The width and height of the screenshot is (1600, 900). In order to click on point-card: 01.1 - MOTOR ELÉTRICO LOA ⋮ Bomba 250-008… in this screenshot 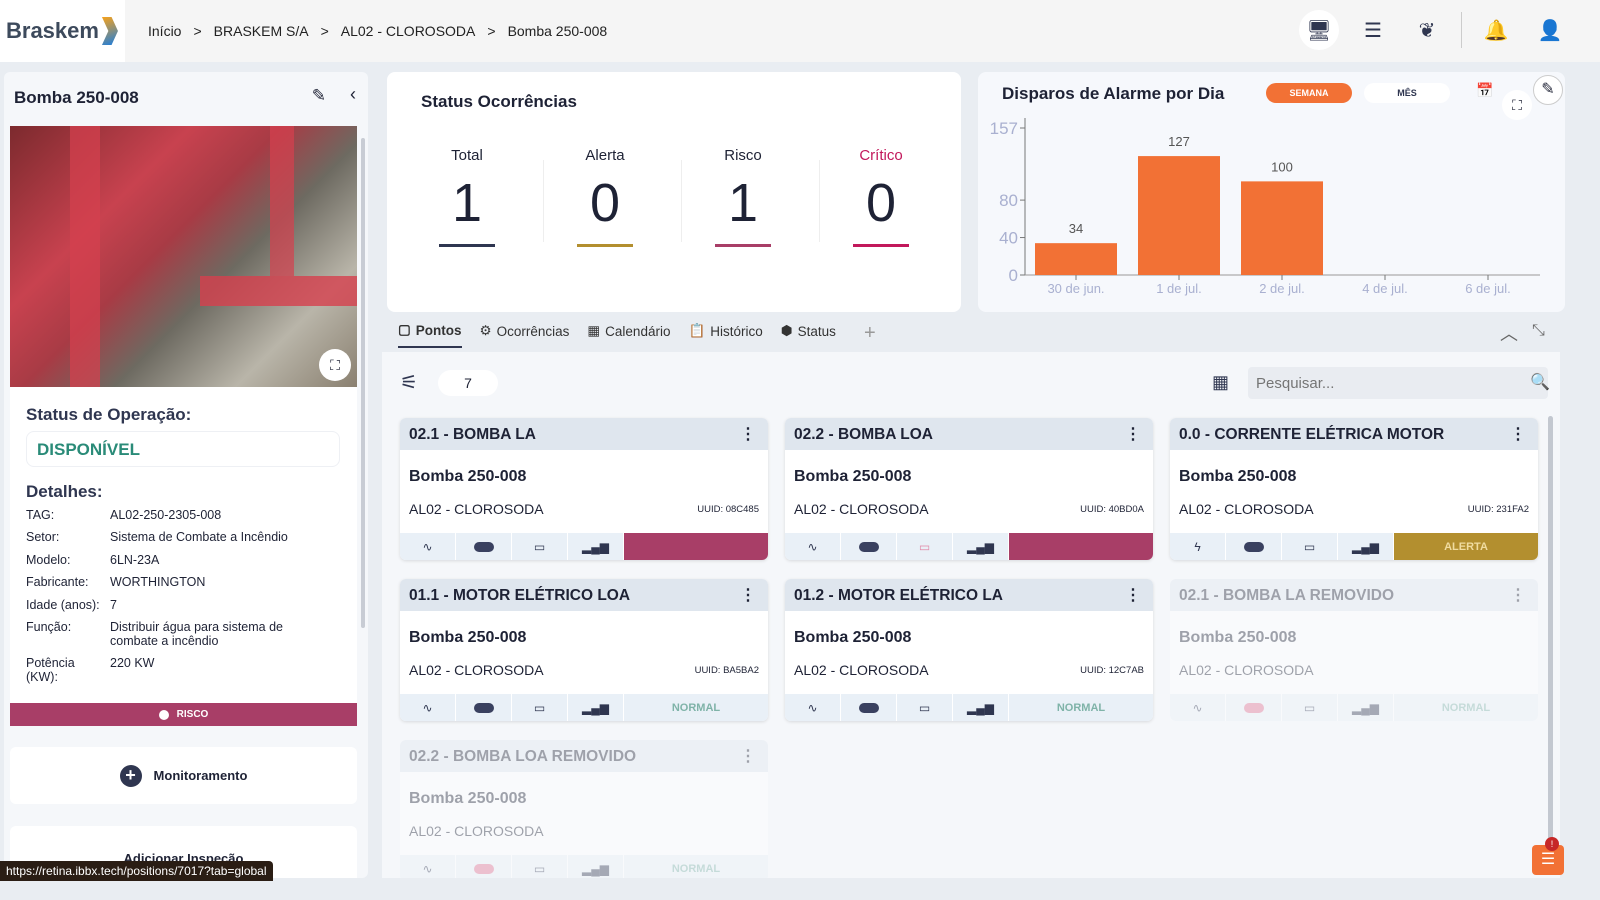, I will do `click(584, 650)`.